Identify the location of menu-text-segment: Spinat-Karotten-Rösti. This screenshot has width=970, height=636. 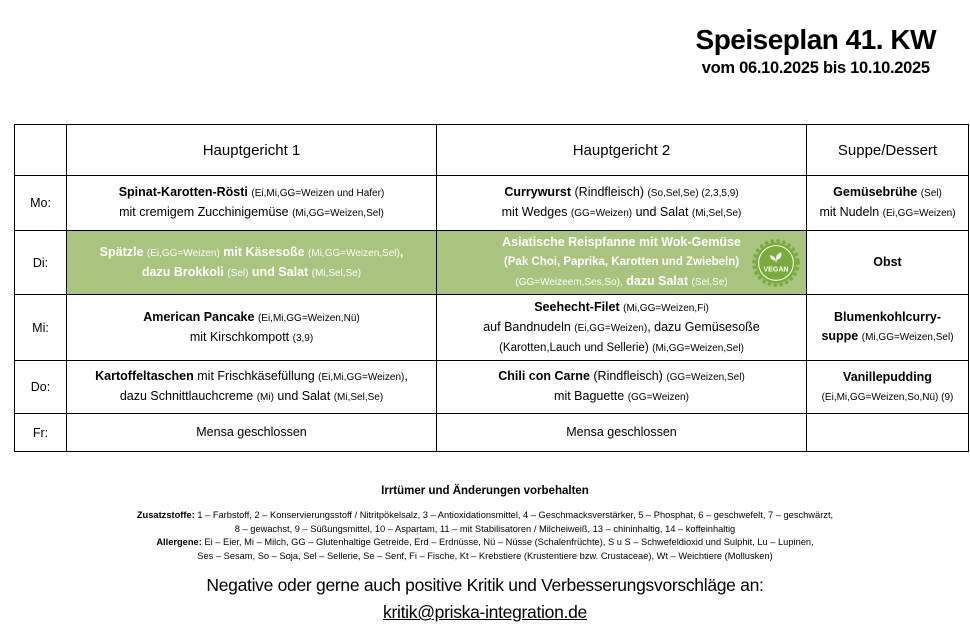
(183, 192).